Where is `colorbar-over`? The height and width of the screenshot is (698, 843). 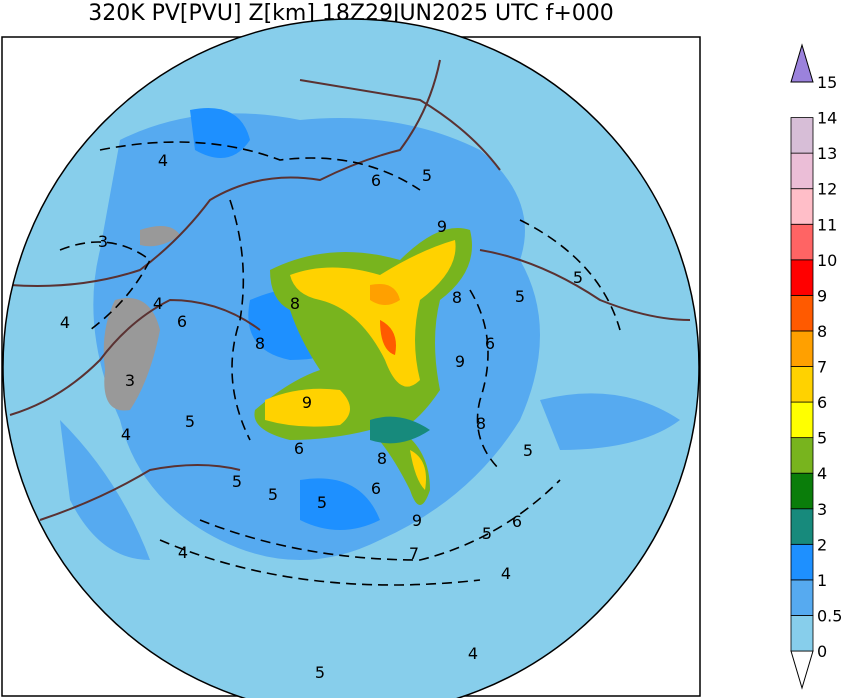
colorbar-over is located at coordinates (802, 63).